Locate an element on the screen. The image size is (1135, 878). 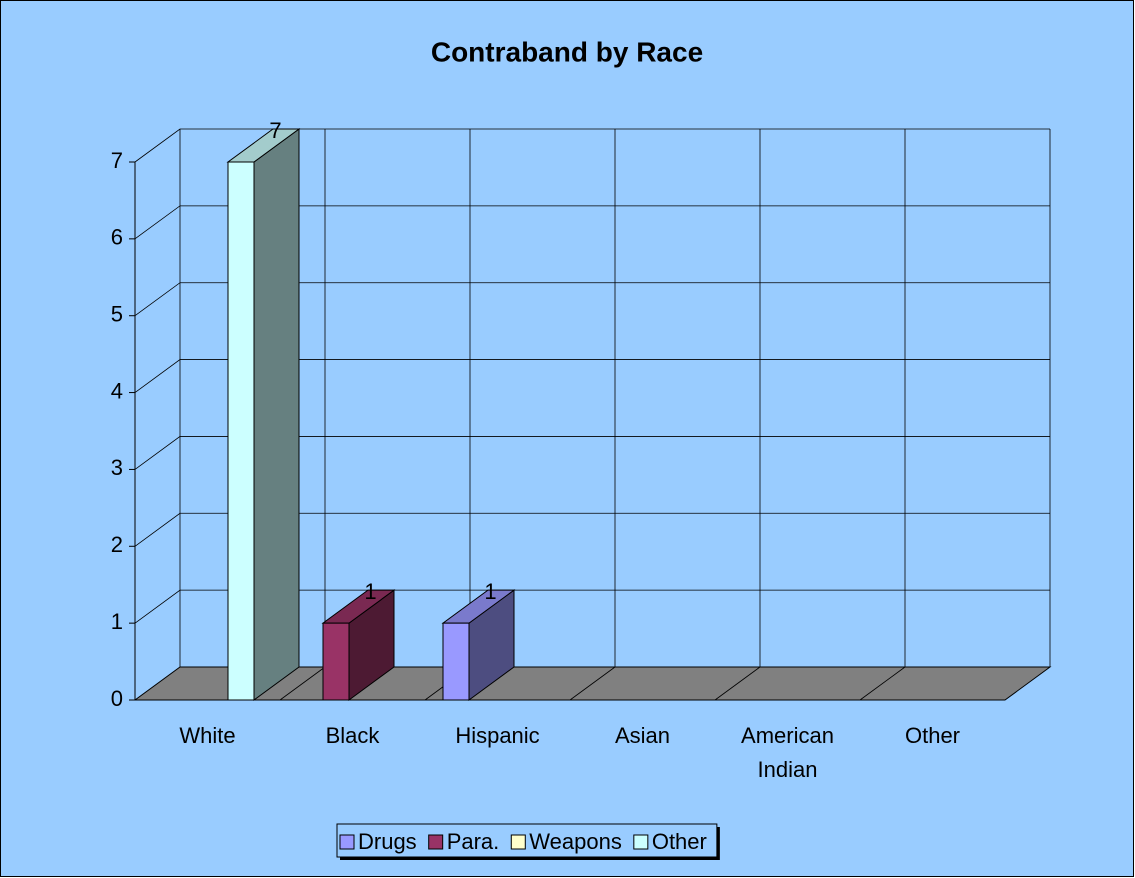
y-tick-label: 5 is located at coordinates (117, 314).